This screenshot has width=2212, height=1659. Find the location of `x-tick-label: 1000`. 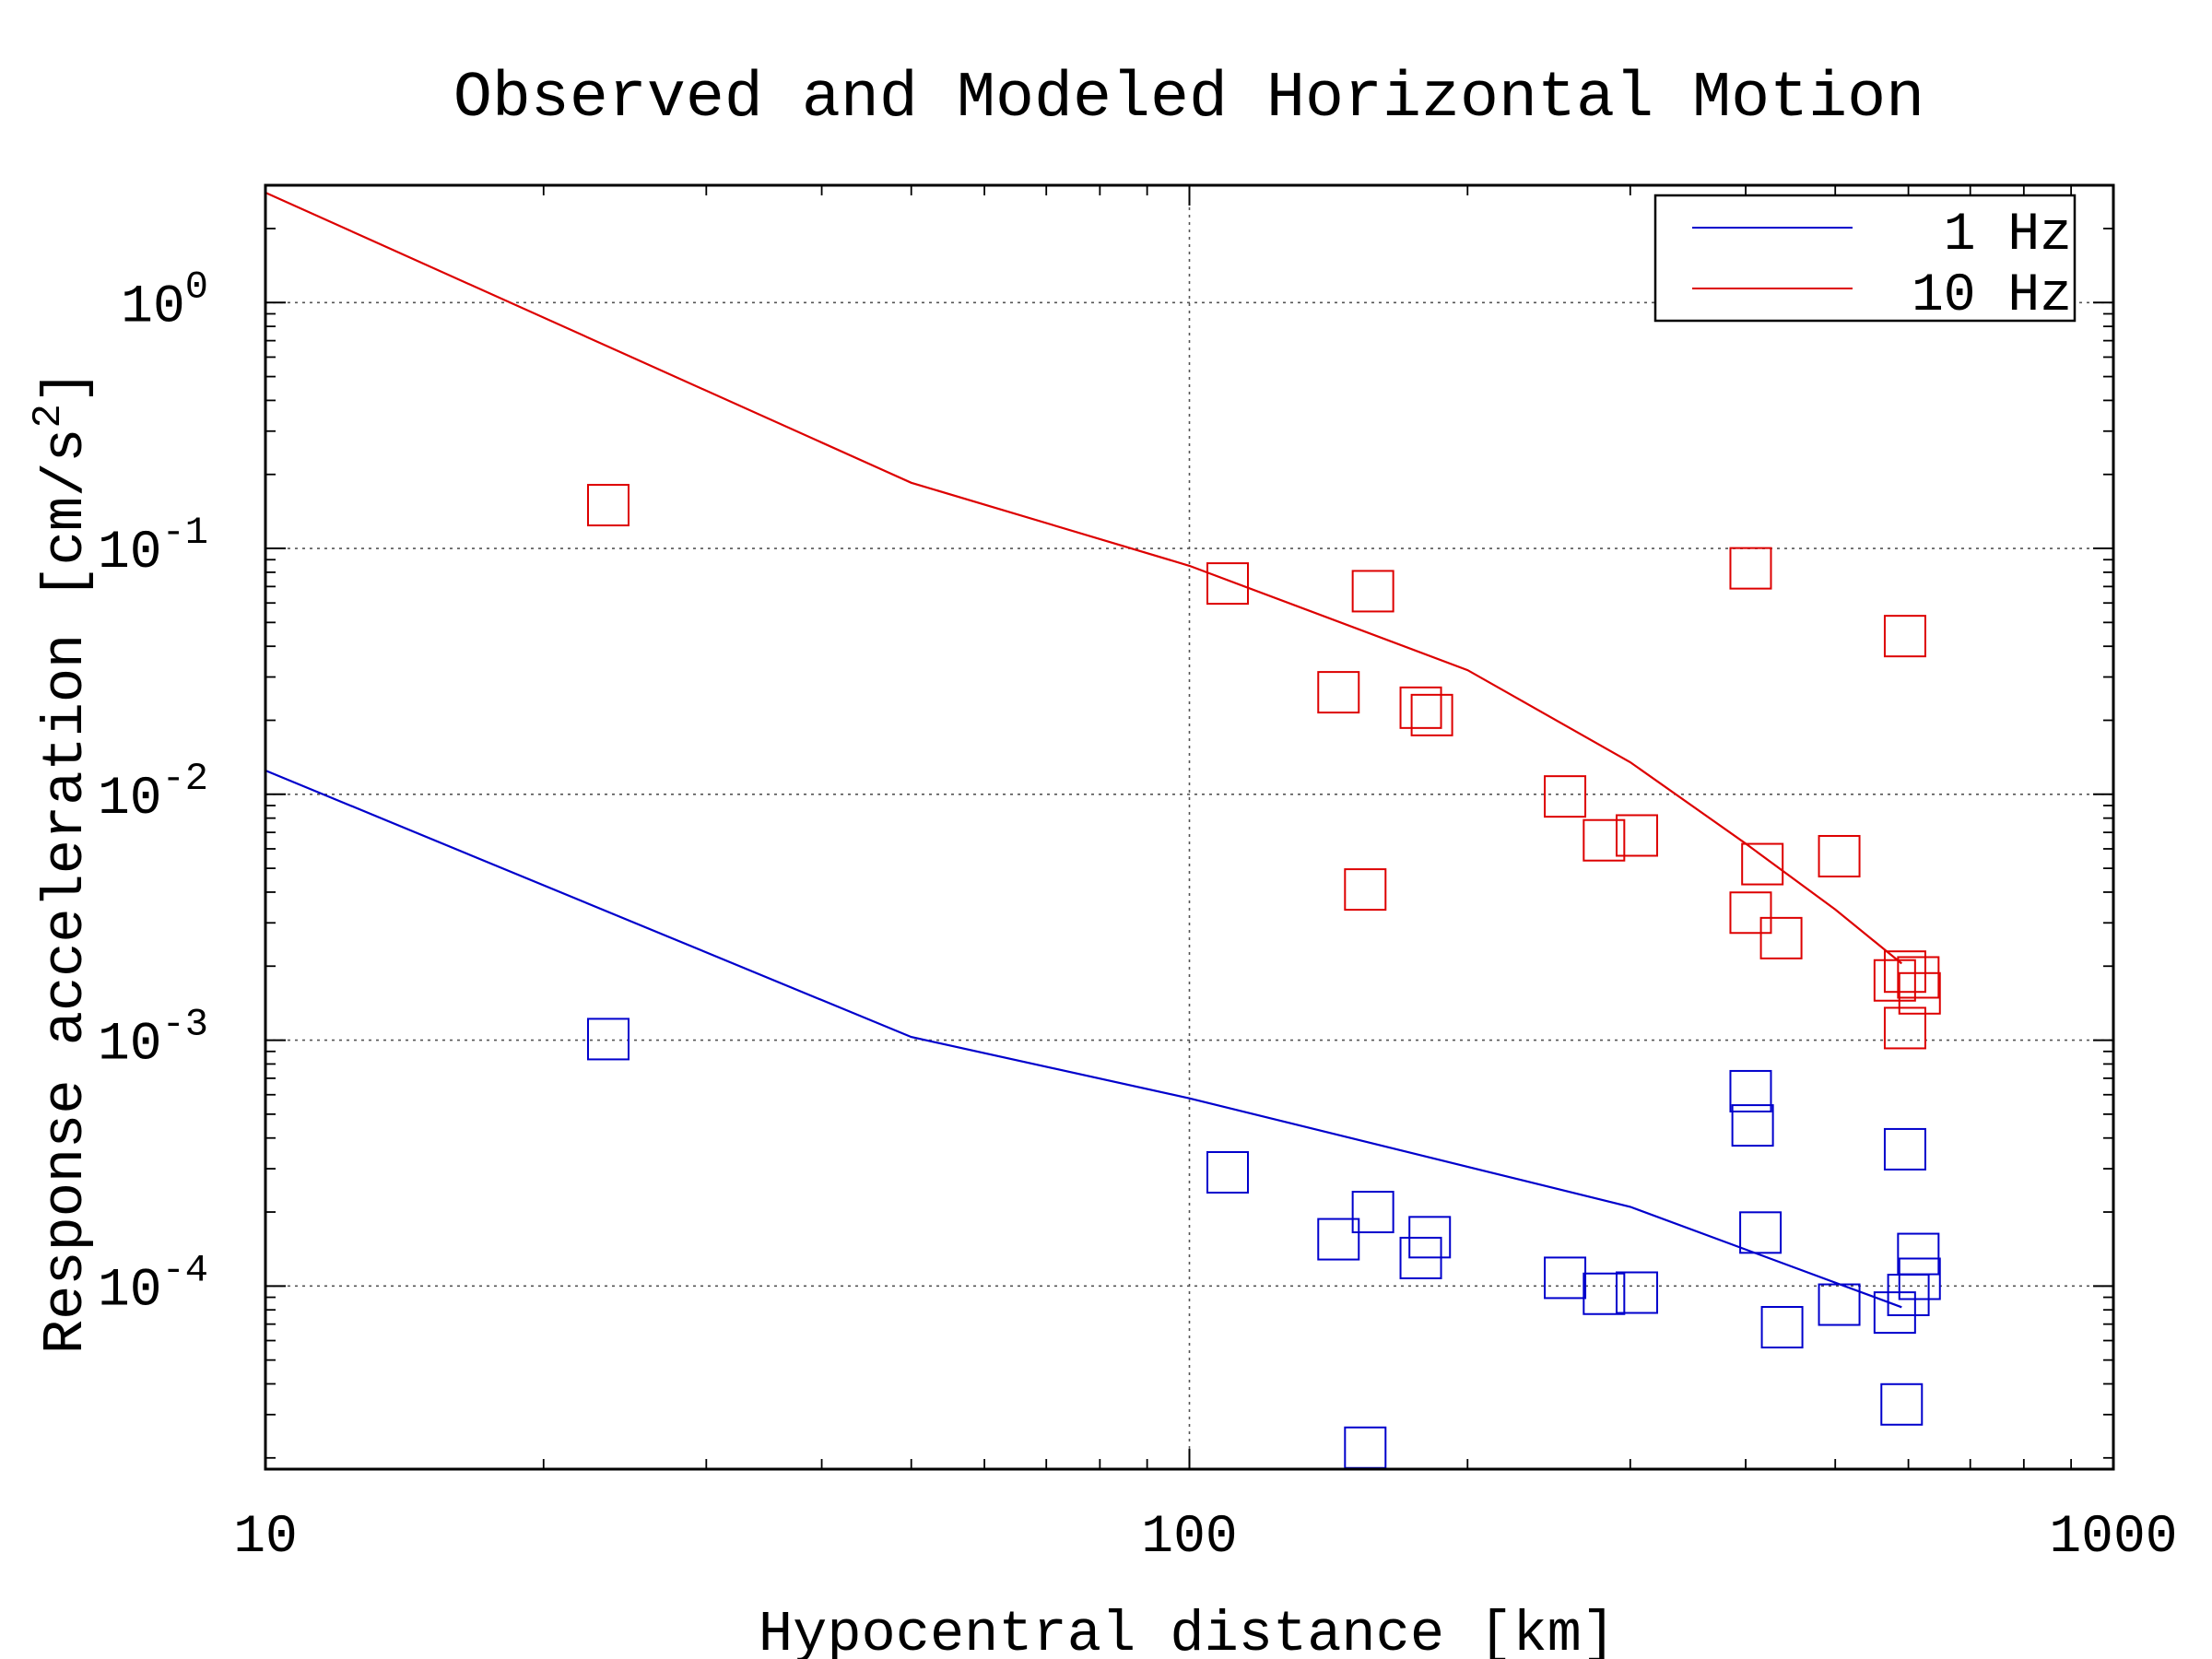

x-tick-label: 1000 is located at coordinates (2113, 1538).